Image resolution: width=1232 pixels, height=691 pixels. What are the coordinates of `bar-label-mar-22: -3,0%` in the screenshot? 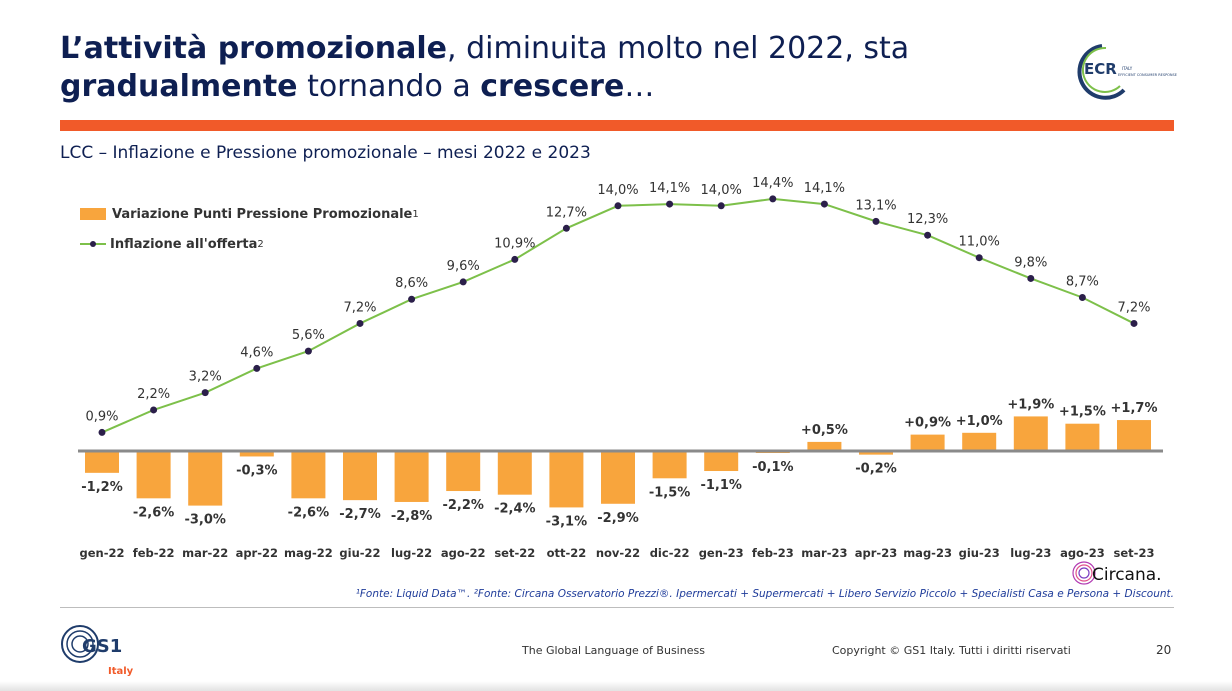 It's located at (204, 520).